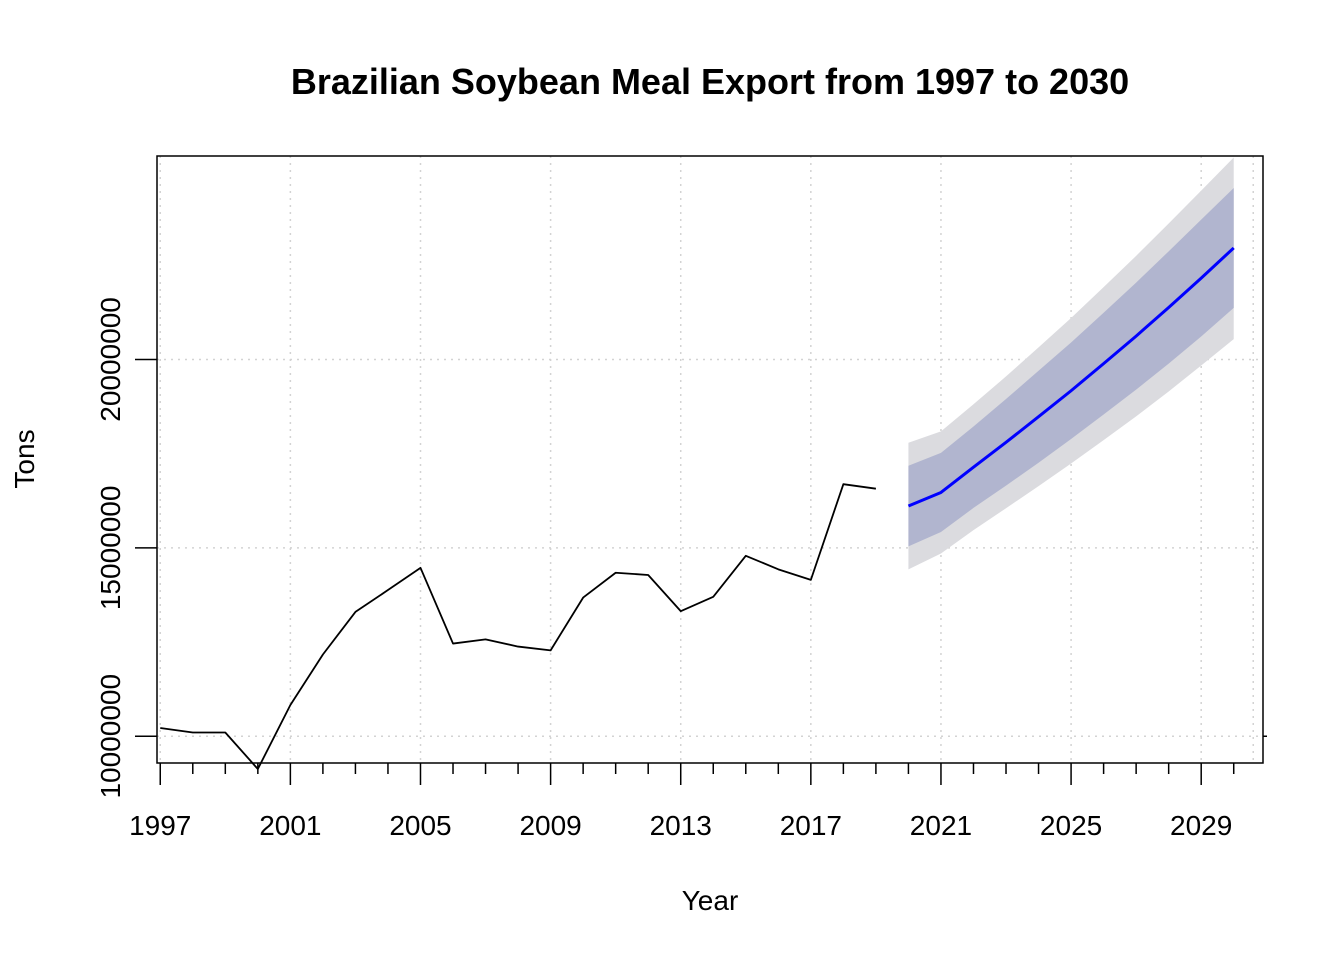 Image resolution: width=1344 pixels, height=960 pixels. Describe the element at coordinates (290, 825) in the screenshot. I see `x-tick-label: 2001` at that location.